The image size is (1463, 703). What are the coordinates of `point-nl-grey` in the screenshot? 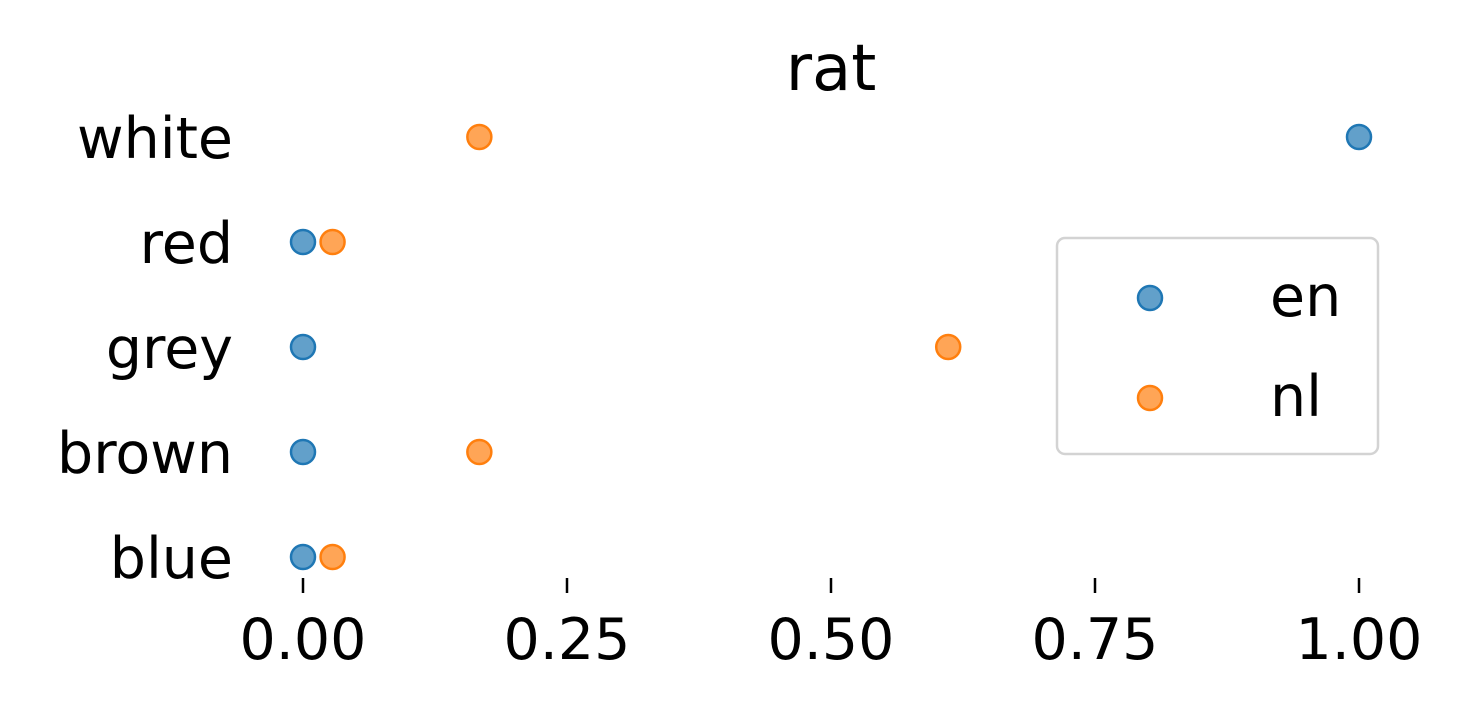 It's located at (948, 347).